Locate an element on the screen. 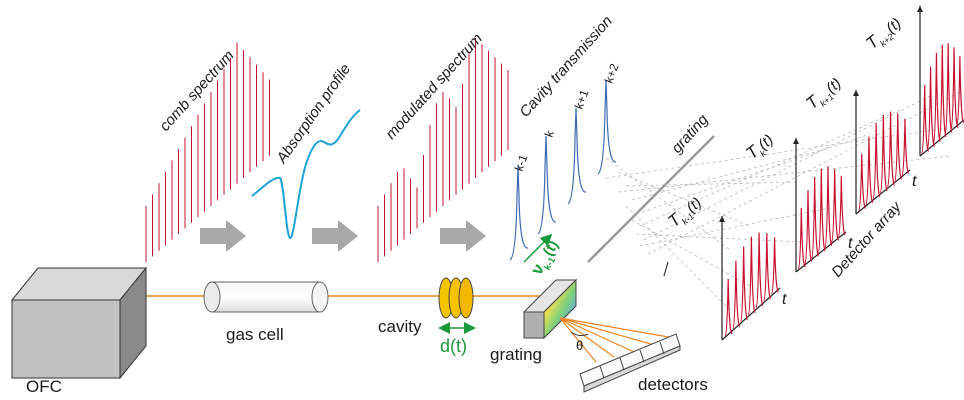 Image resolution: width=964 pixels, height=400 pixels. detector-signal-label: Tk+1(t) is located at coordinates (824, 94).